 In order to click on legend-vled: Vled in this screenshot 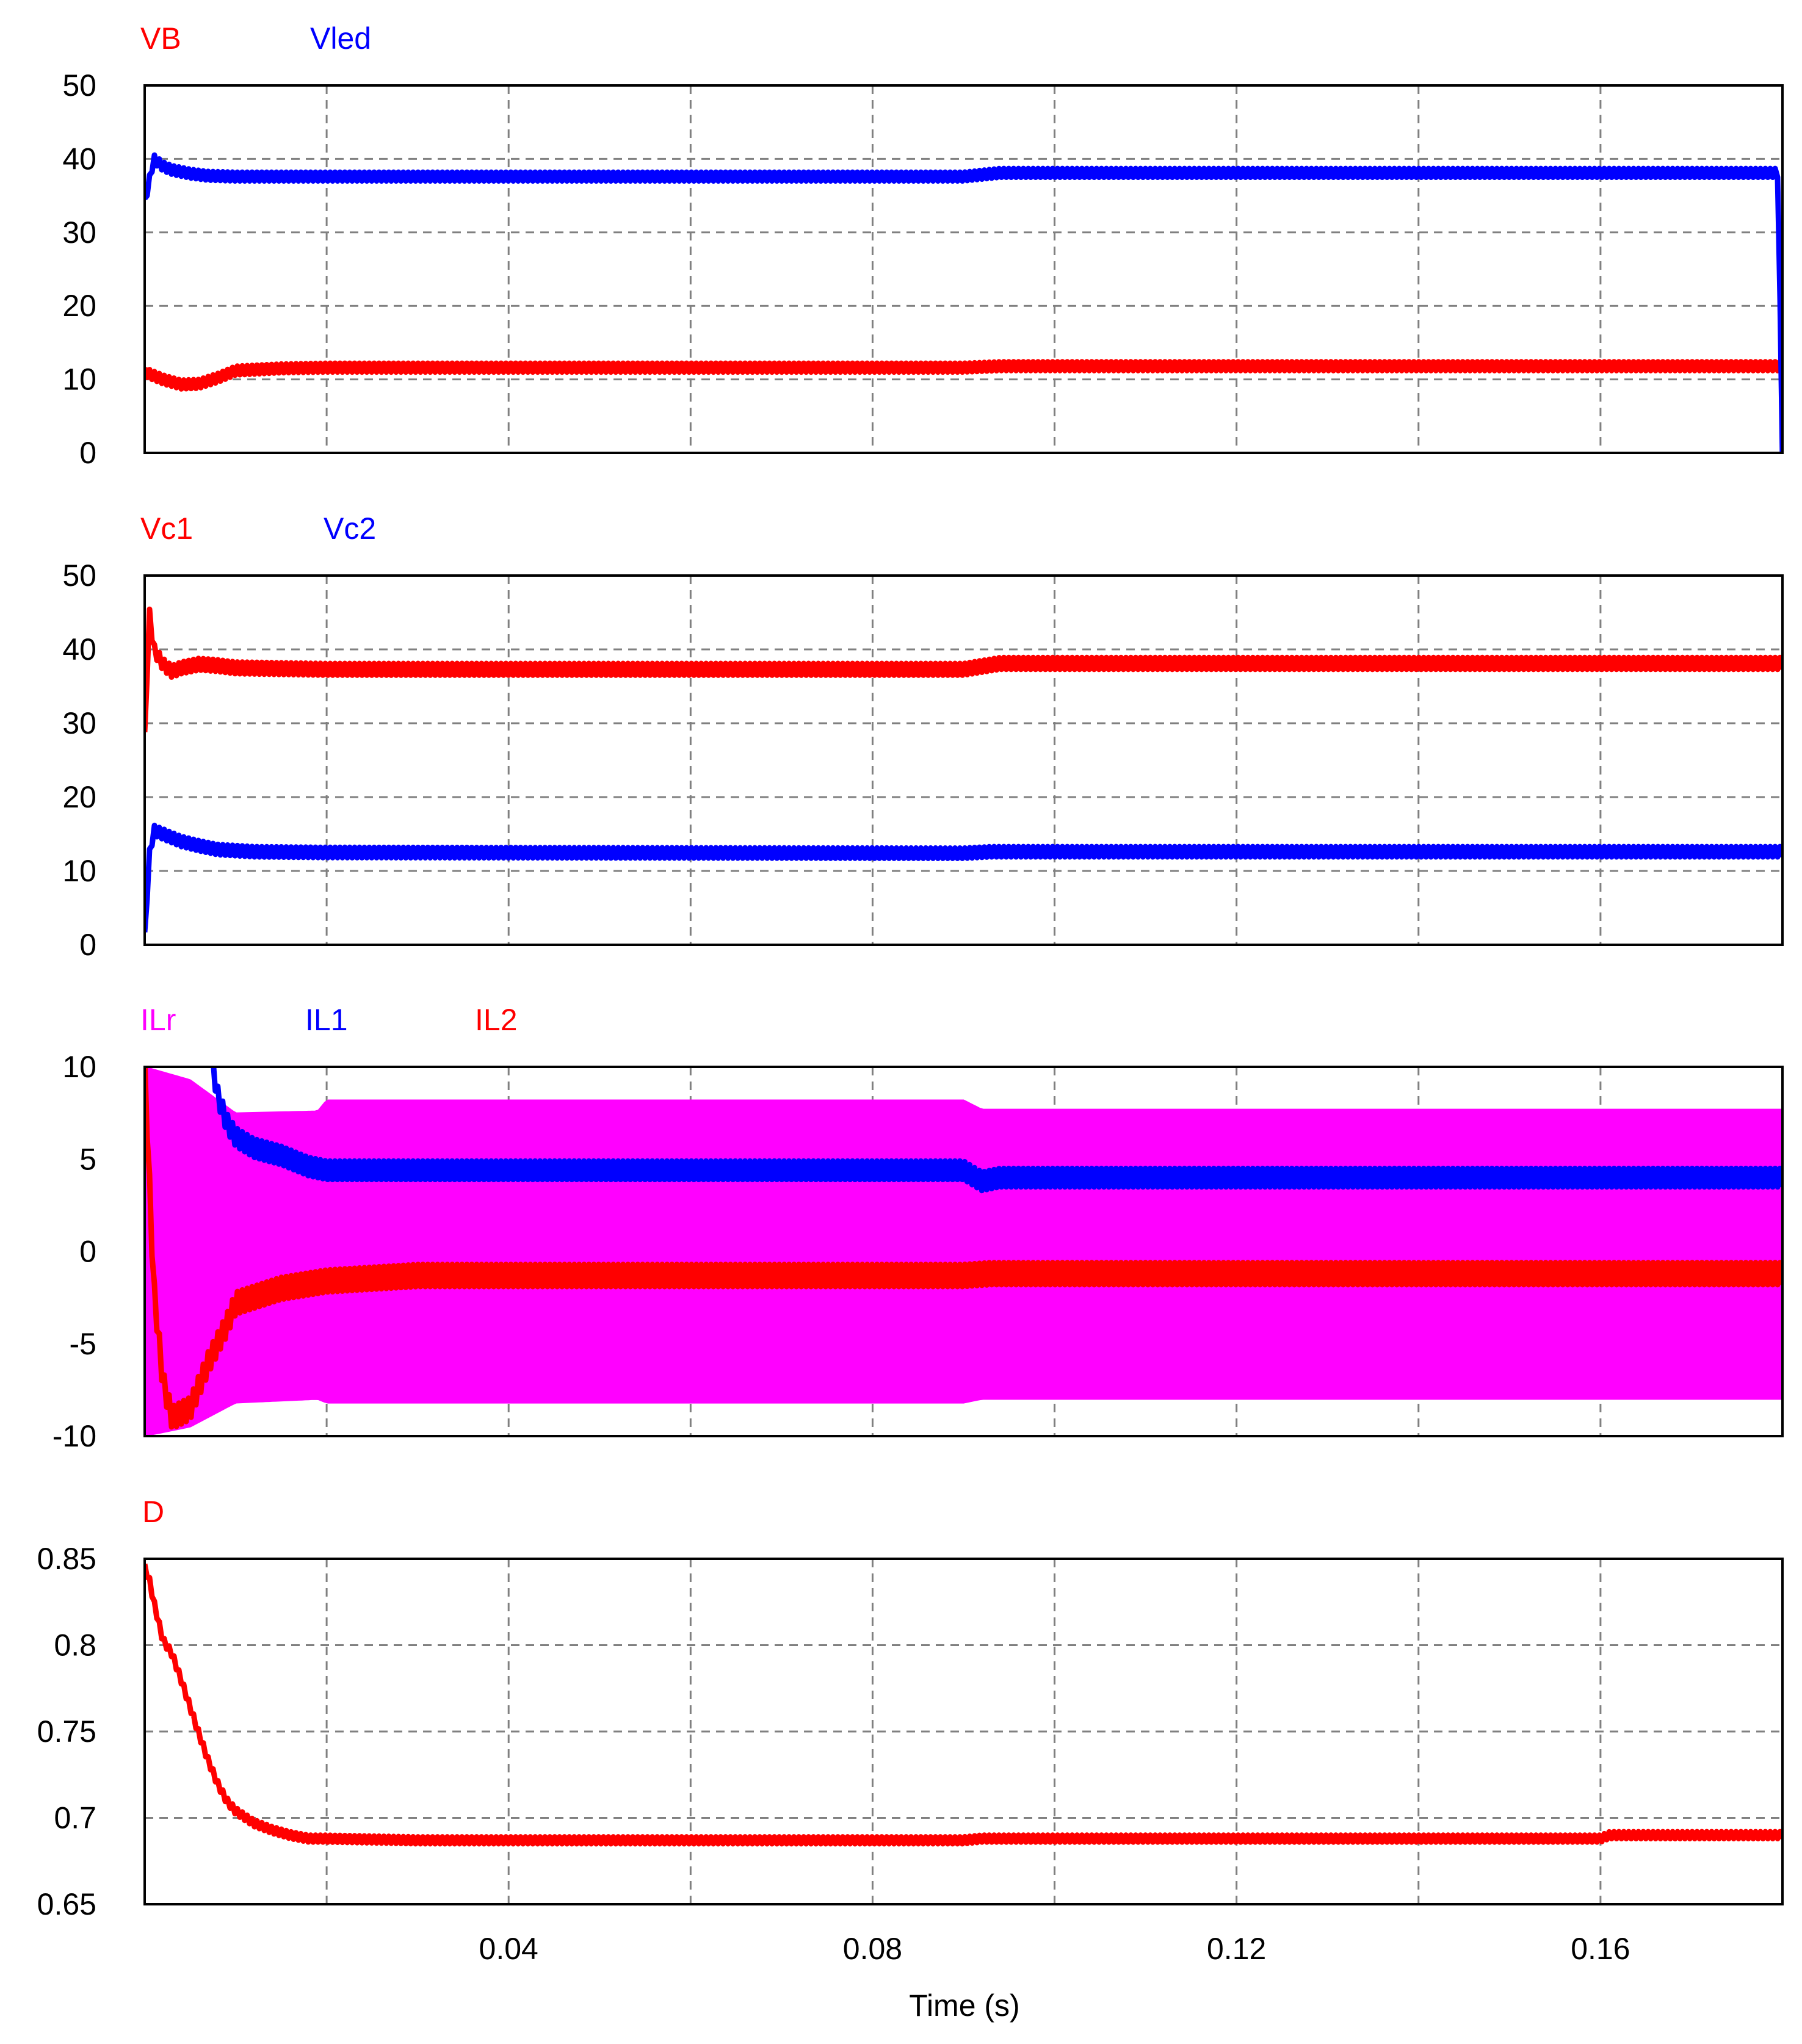, I will do `click(340, 38)`.